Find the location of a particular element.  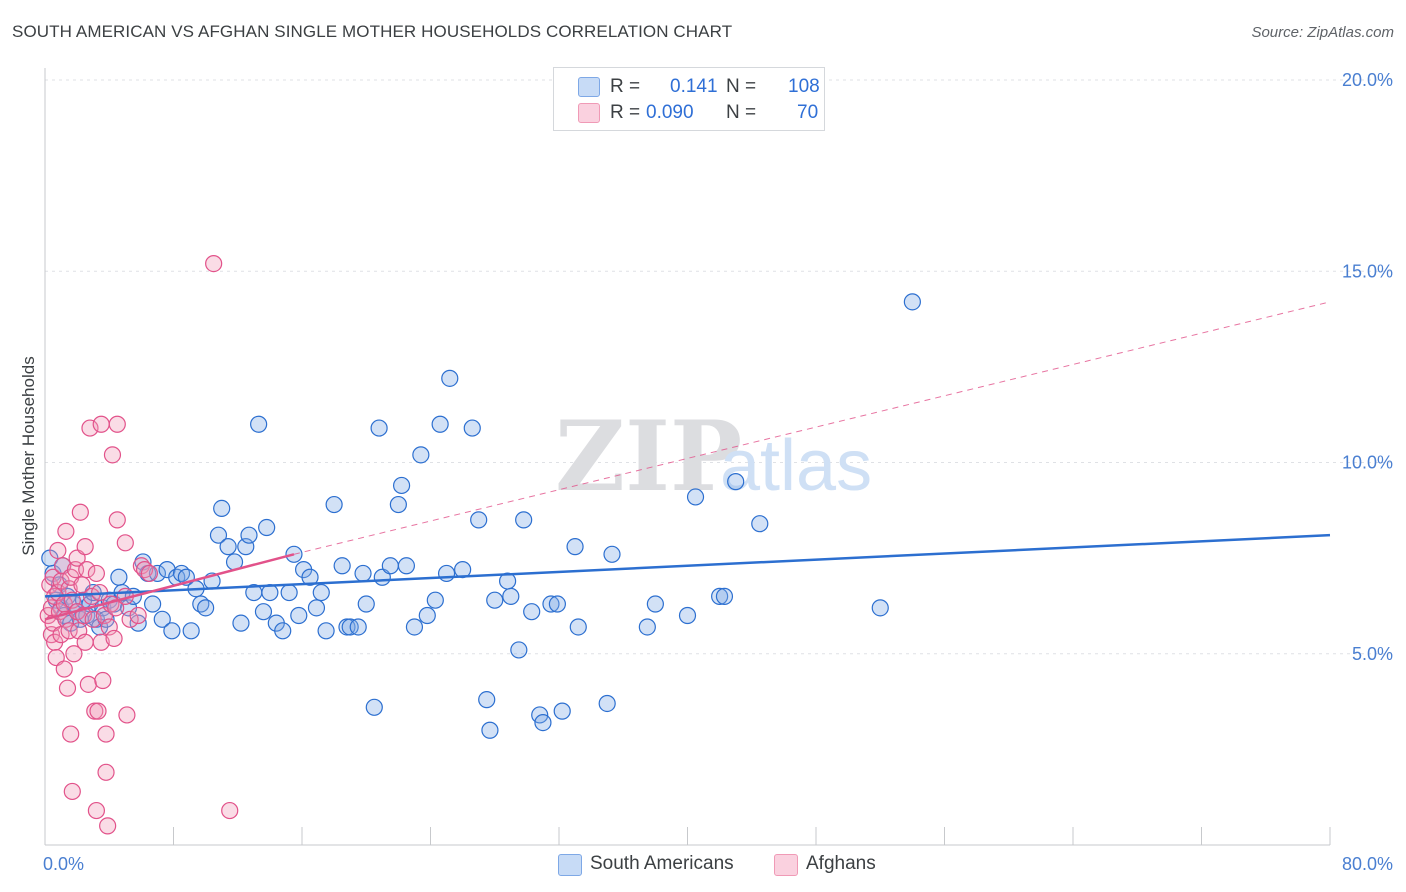

legend-swatch-pink is located at coordinates (589, 113).